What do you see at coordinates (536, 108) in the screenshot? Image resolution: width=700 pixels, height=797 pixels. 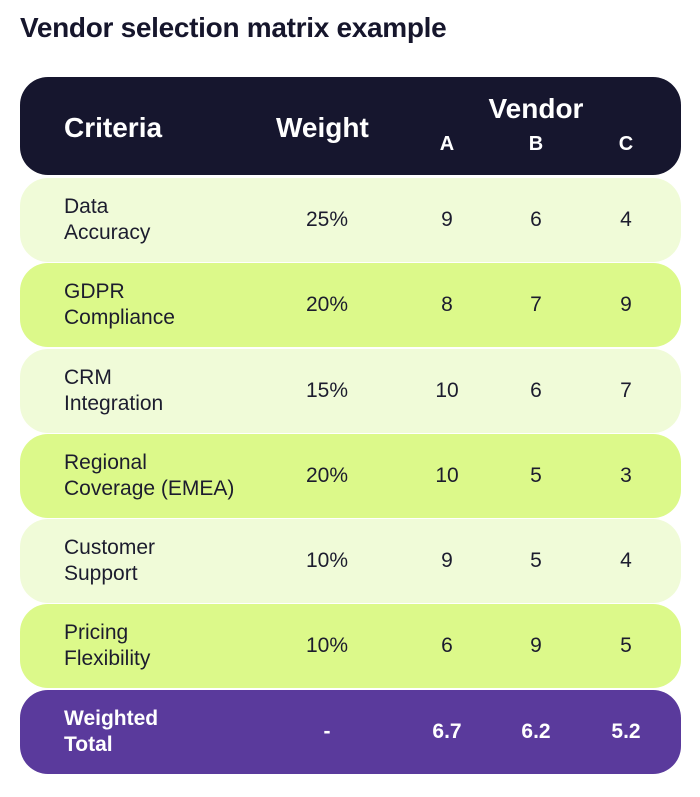 I see `header-vendor: Vendor` at bounding box center [536, 108].